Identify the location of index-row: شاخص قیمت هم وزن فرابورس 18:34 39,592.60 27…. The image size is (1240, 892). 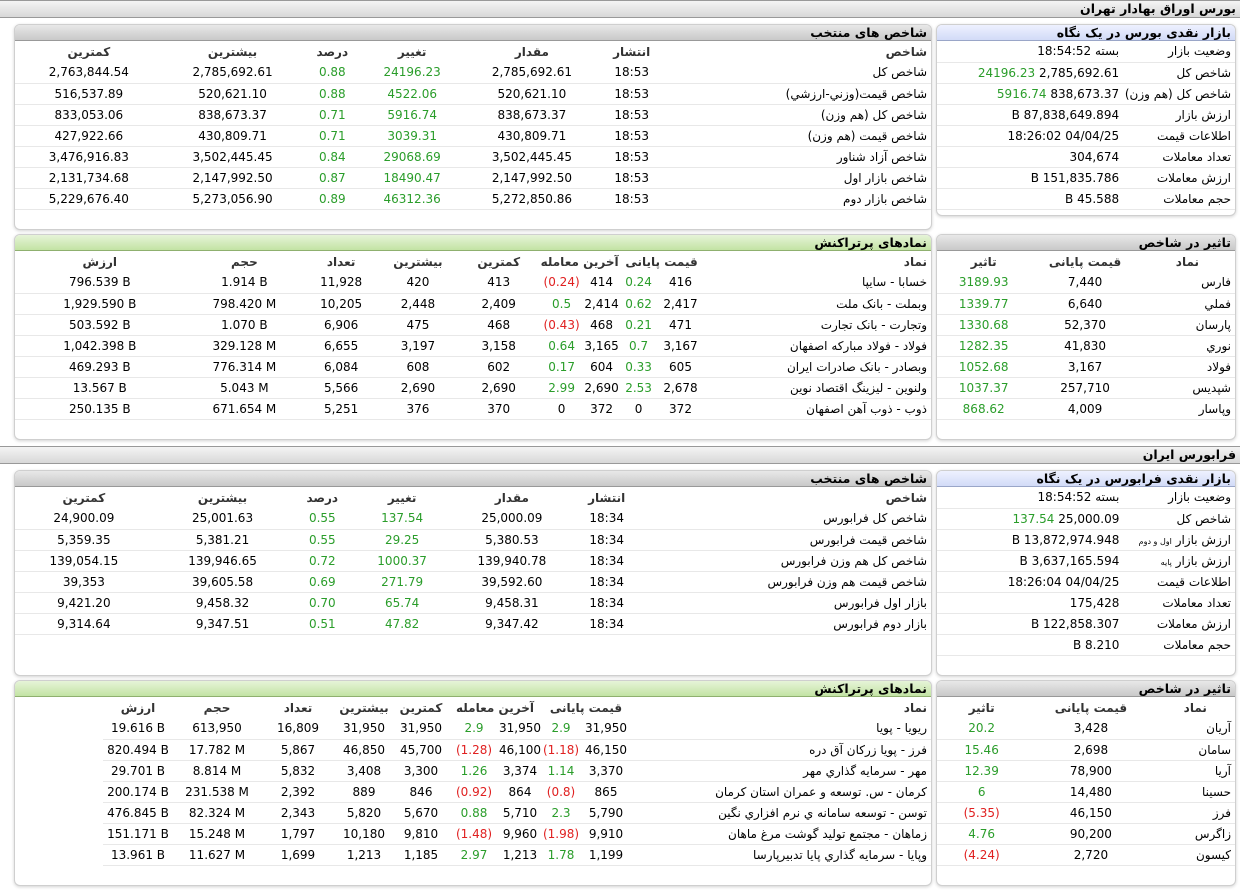
(473, 582).